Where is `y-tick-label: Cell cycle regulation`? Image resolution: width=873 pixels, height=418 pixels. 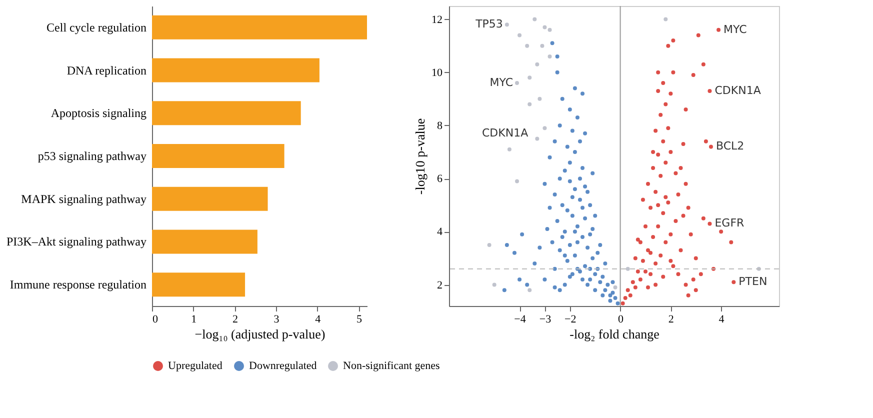
y-tick-label: Cell cycle regulation is located at coordinates (96, 27).